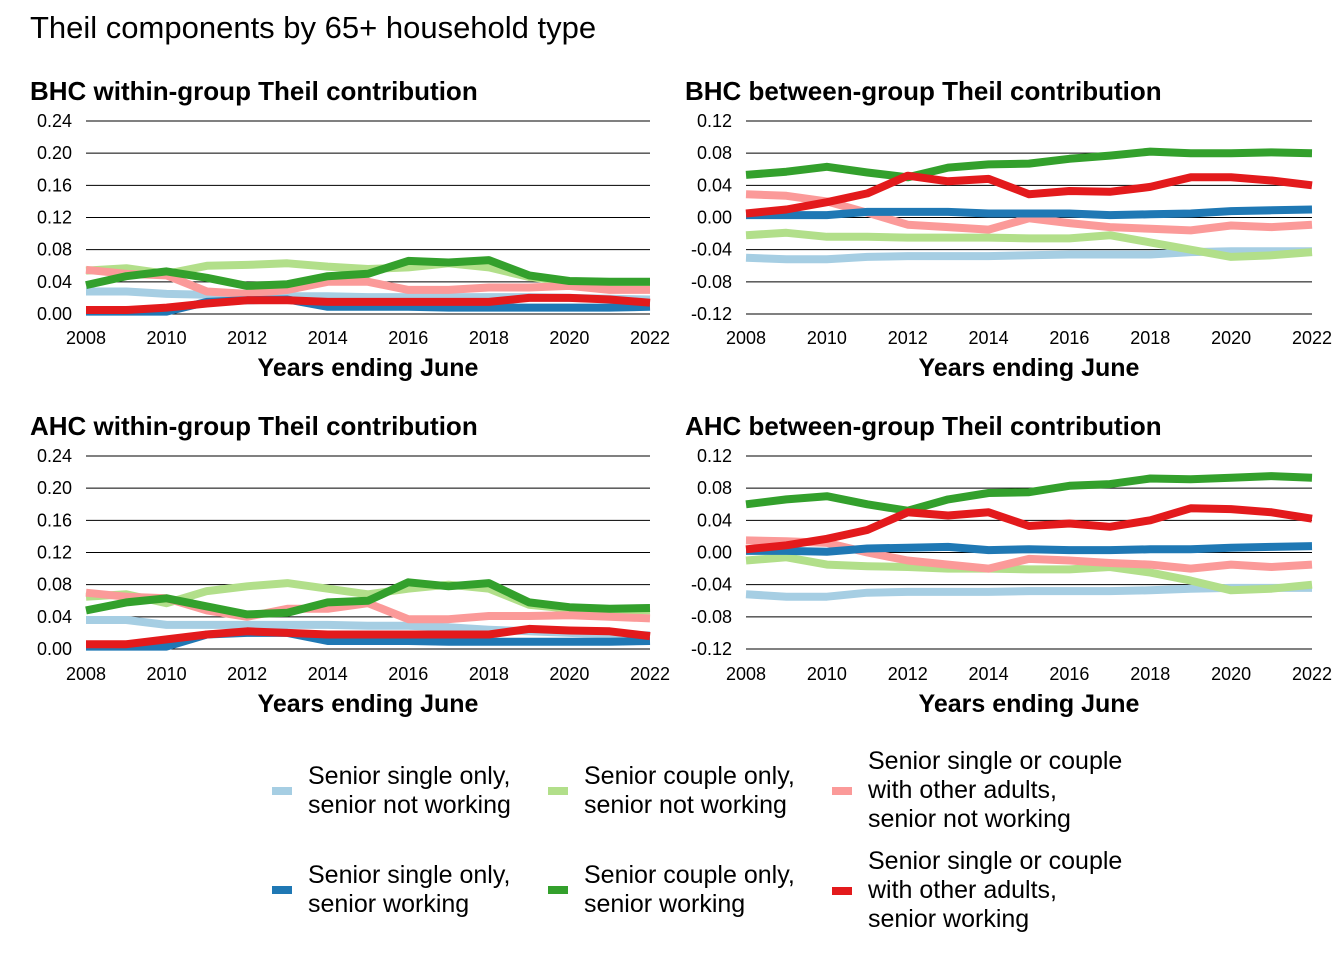  Describe the element at coordinates (923, 91) in the screenshot. I see `chart-title: BHC between-group Theil contribution` at that location.